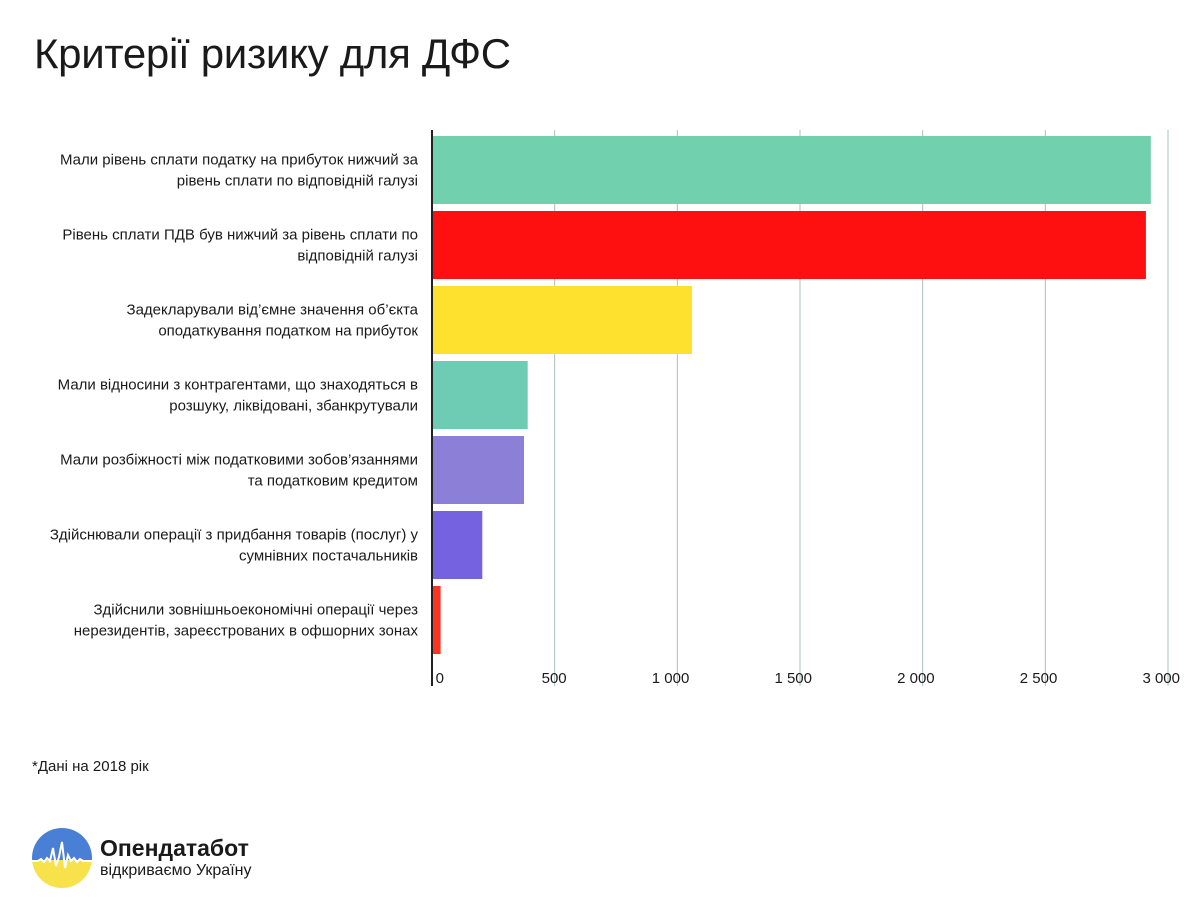 The width and height of the screenshot is (1200, 908). I want to click on x-tick-label: 3 000, so click(1161, 678).